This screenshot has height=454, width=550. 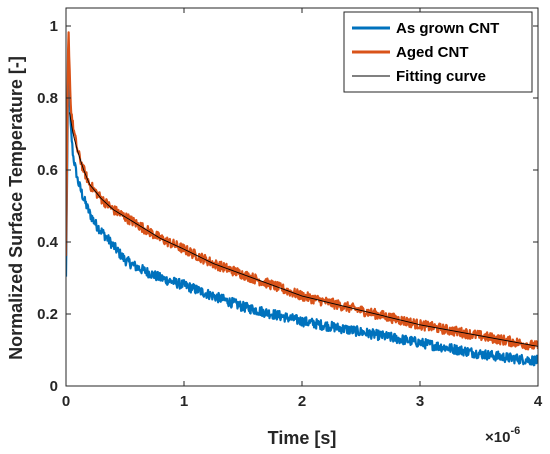 I want to click on x-tick-label: 2, so click(x=302, y=401).